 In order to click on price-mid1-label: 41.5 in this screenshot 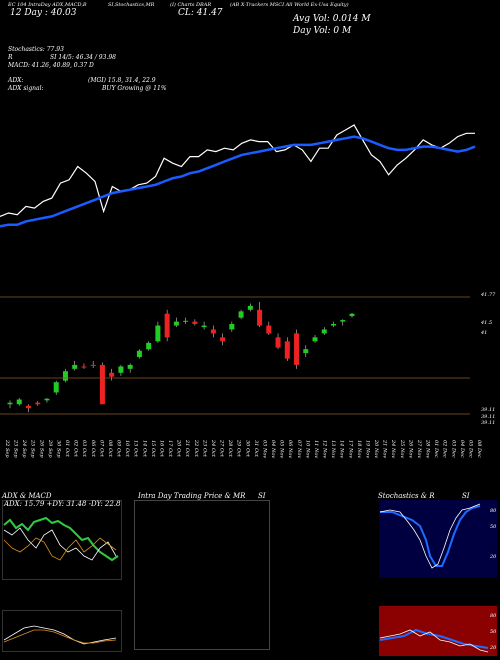, I will do `click(487, 323)`.